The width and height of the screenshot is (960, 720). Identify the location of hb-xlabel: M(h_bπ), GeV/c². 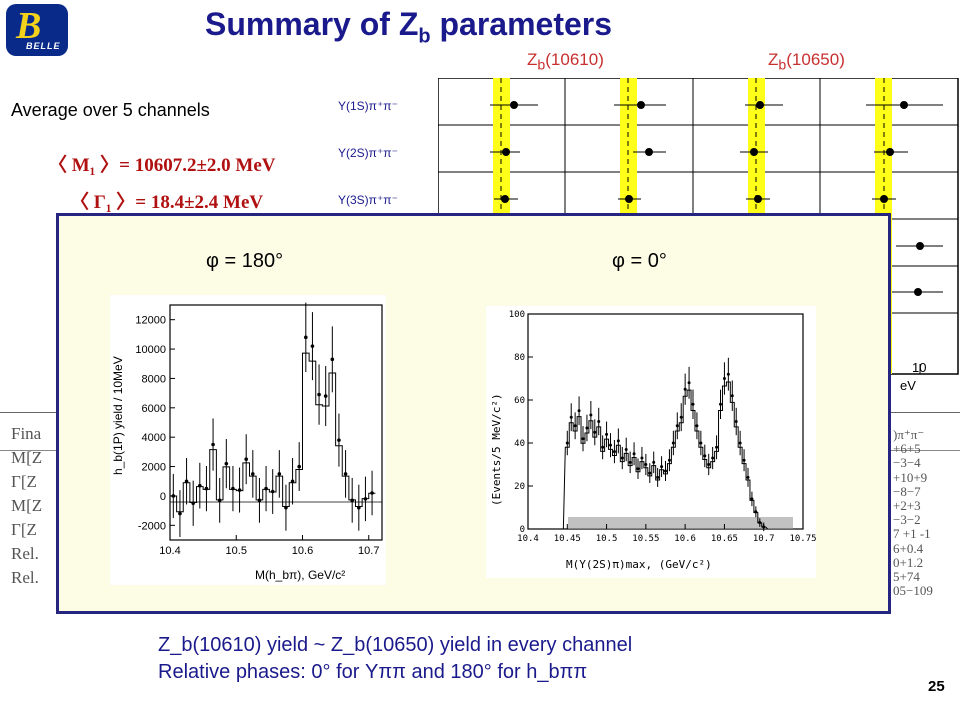
(300, 575).